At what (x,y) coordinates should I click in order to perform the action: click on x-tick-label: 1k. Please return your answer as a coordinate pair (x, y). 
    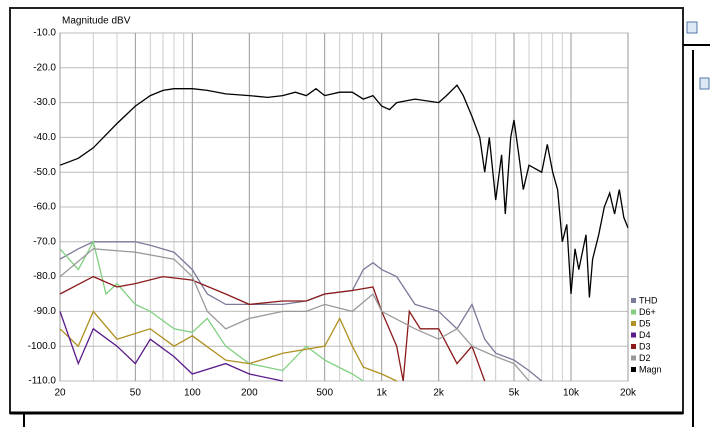
    Looking at the image, I should click on (382, 393).